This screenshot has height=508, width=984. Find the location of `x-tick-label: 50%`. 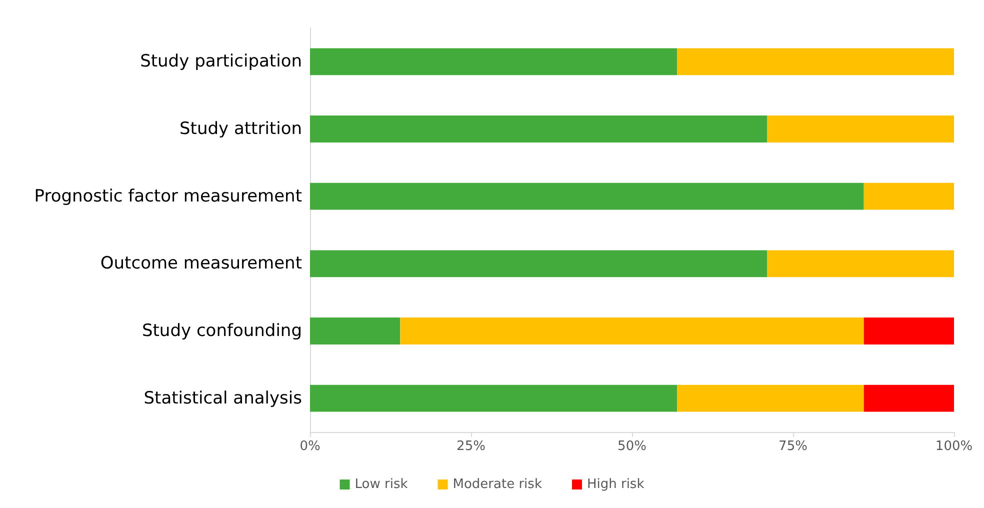

x-tick-label: 50% is located at coordinates (632, 446).